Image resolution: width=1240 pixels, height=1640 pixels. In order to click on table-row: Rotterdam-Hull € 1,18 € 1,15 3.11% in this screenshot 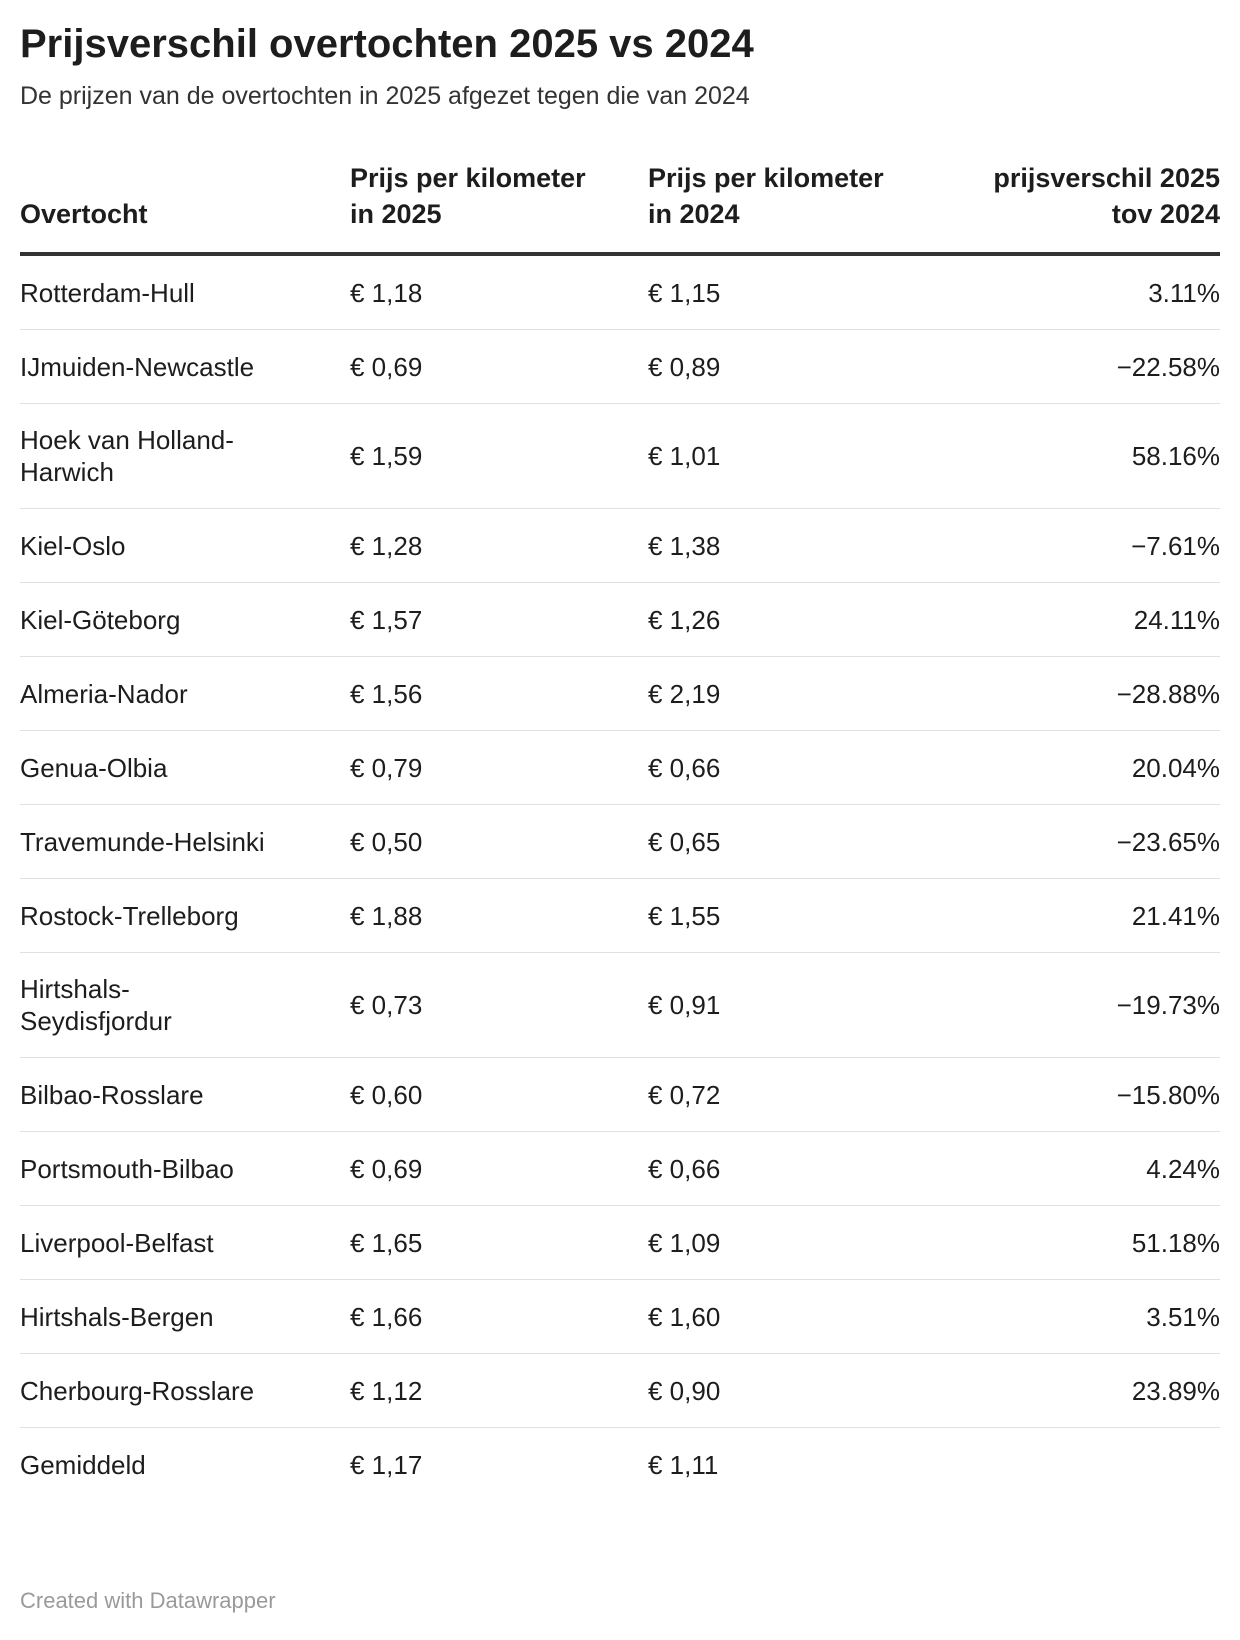, I will do `click(620, 292)`.